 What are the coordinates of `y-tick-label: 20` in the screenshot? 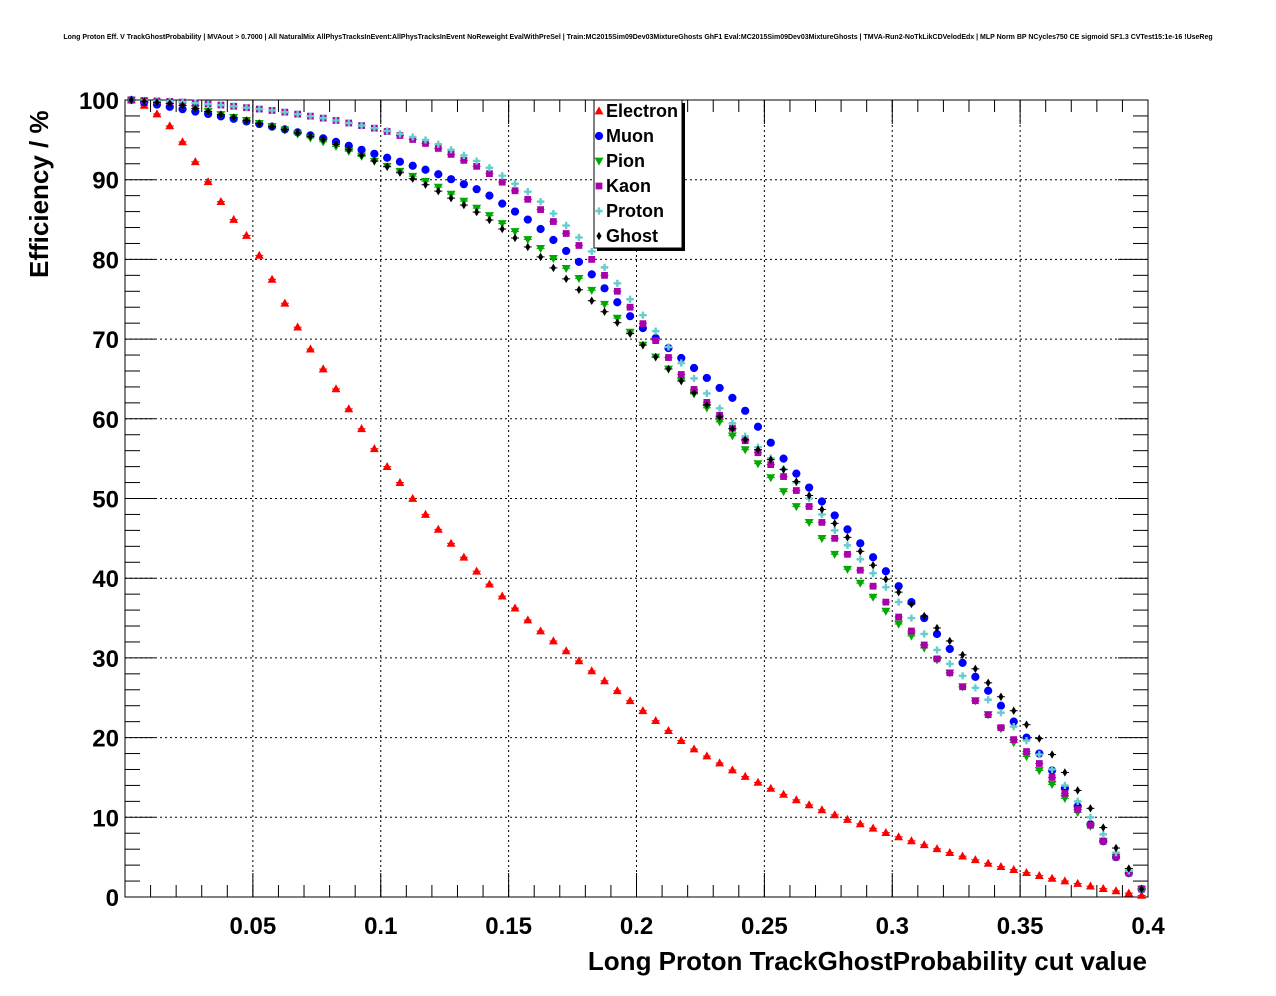 It's located at (105, 739).